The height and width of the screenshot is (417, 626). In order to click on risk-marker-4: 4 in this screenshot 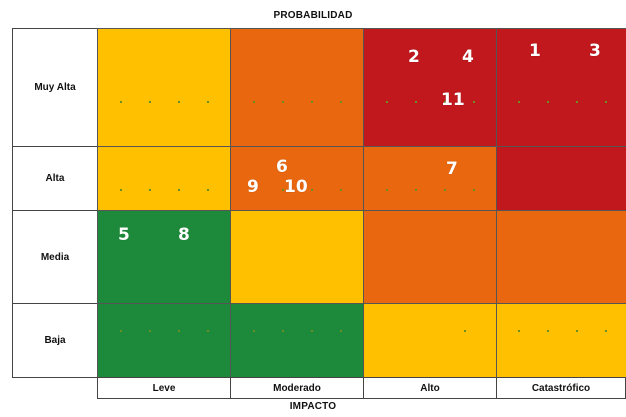, I will do `click(468, 57)`.